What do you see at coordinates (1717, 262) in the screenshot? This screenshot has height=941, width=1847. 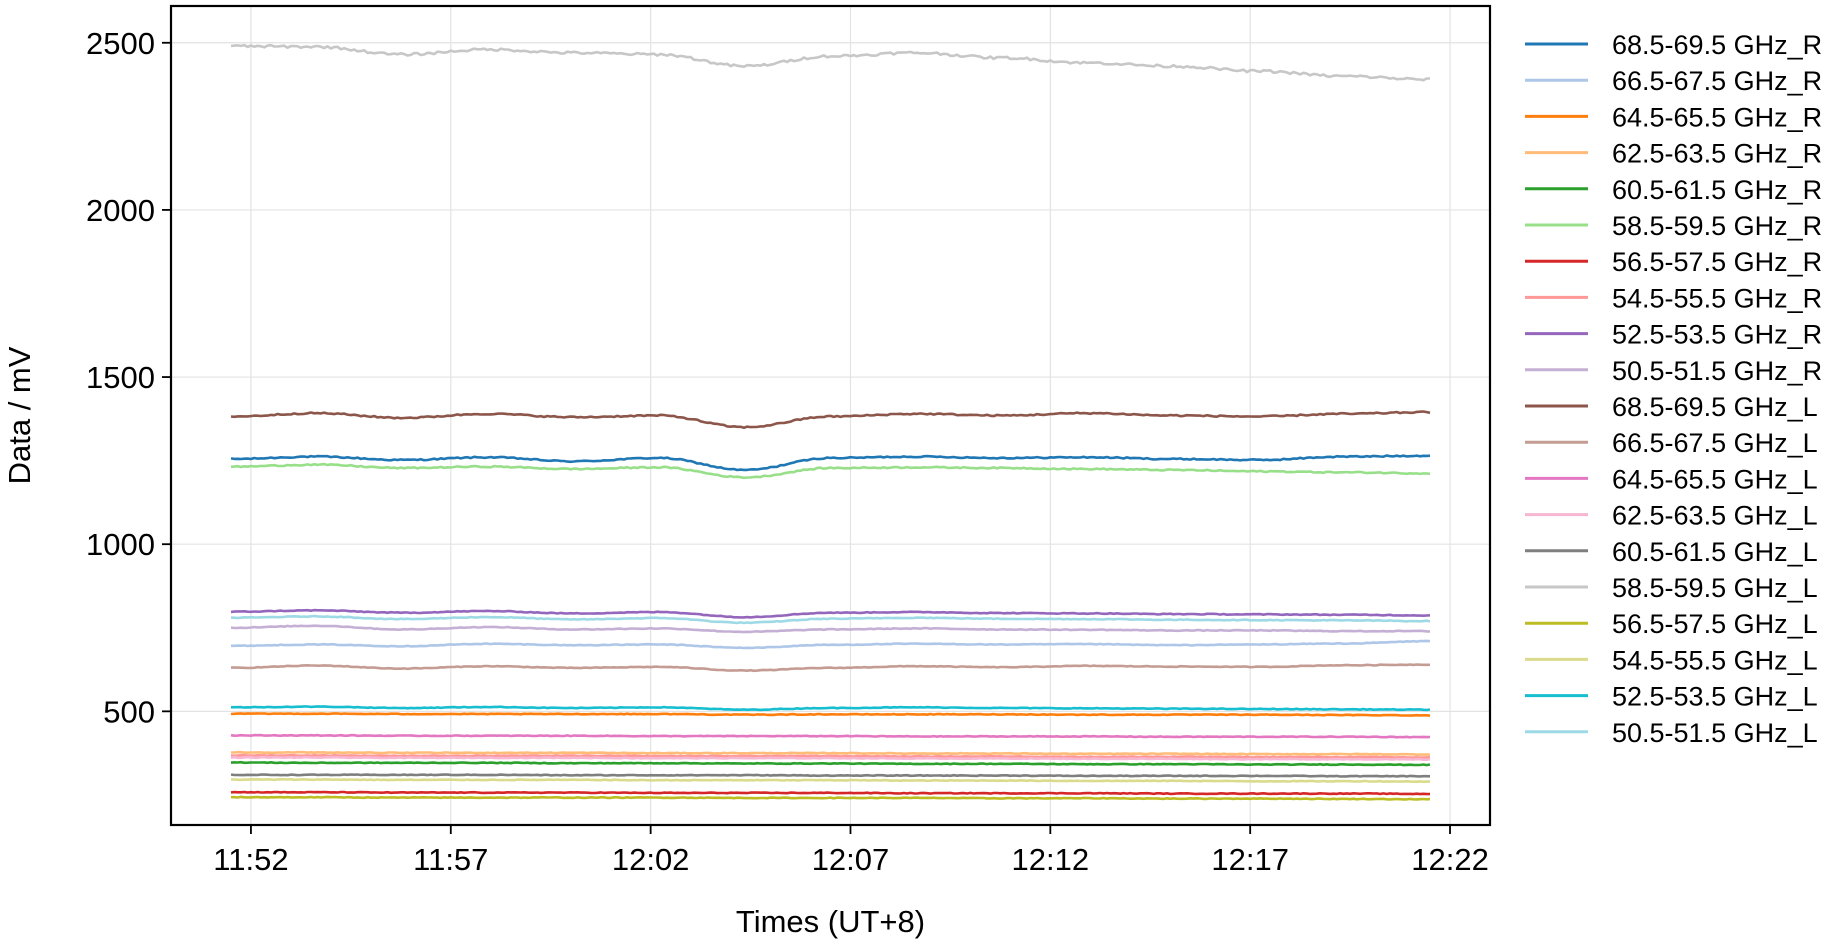 I see `legend-label: 56.5-57.5 GHz_R` at bounding box center [1717, 262].